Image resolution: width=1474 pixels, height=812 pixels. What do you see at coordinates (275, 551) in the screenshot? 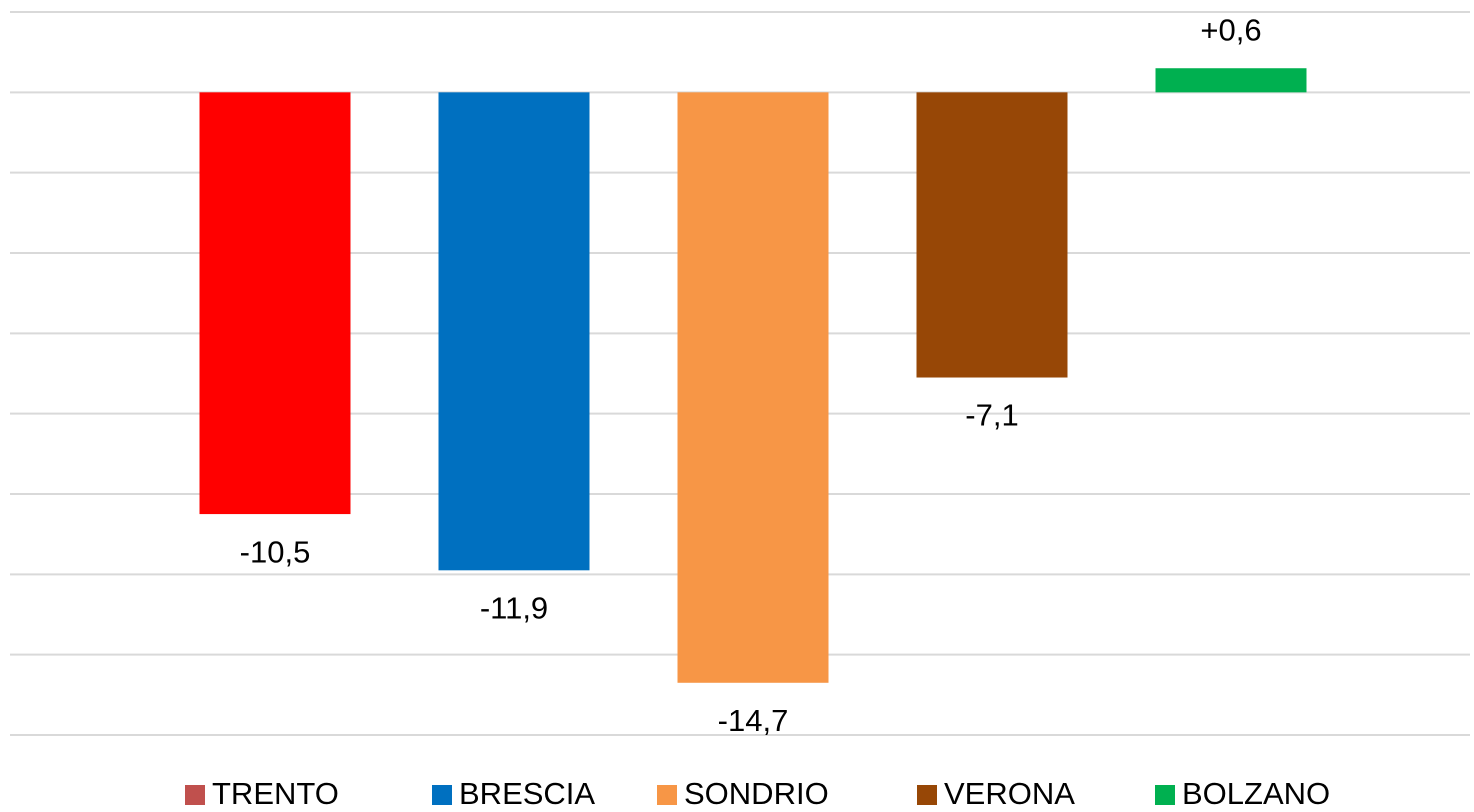
I see `data-label: -10,5` at bounding box center [275, 551].